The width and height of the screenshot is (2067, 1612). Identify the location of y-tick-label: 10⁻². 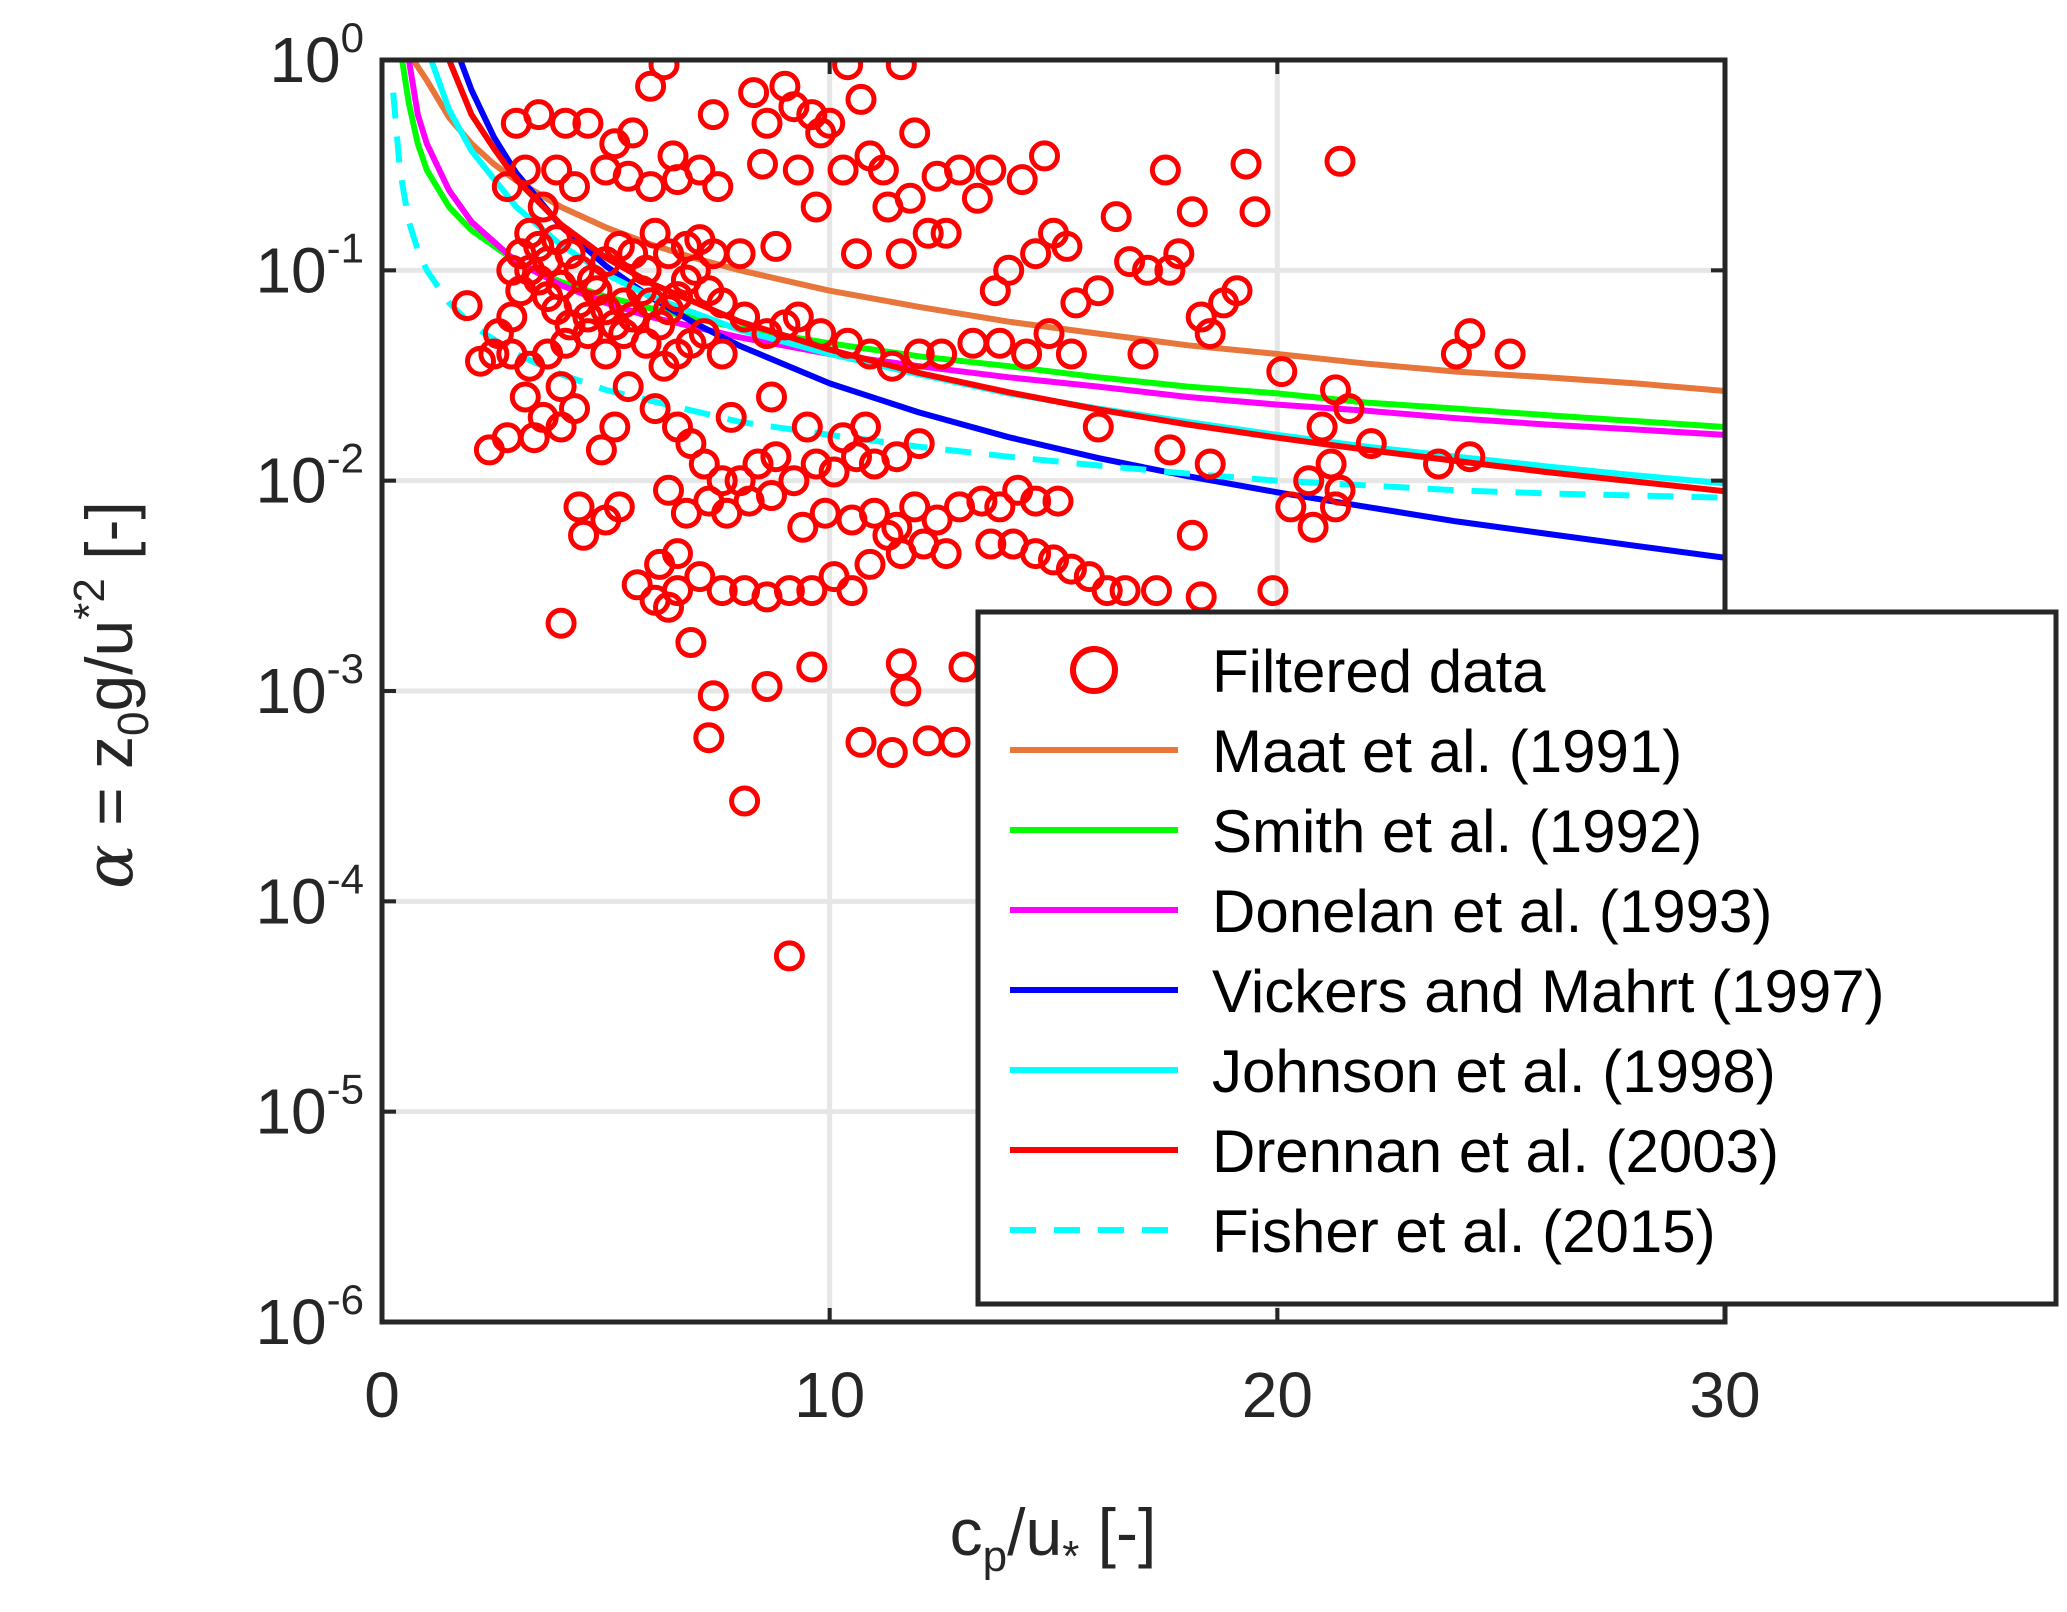
(309, 476).